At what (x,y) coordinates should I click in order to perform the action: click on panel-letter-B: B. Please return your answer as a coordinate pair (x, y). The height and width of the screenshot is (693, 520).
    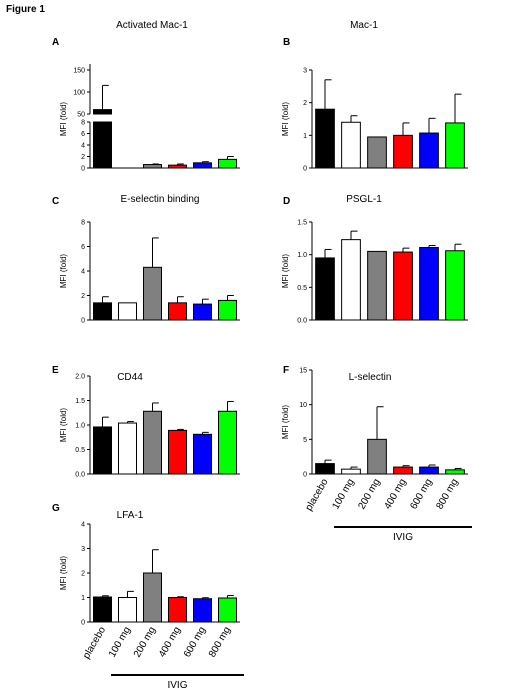
    Looking at the image, I should click on (286, 42).